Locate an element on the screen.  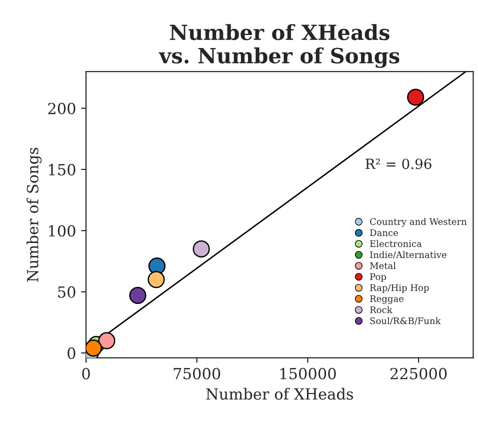
legend-label: Metal is located at coordinates (383, 266).